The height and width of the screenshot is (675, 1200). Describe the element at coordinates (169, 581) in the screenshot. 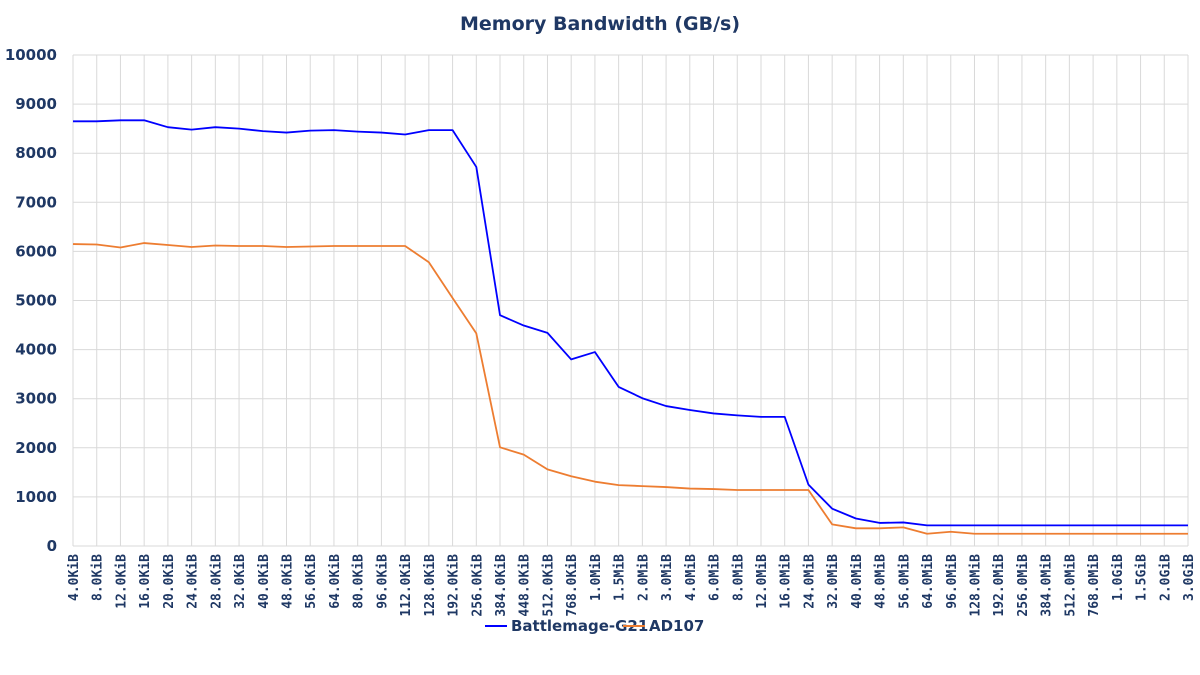

I see `x-tick-label: 20.0KiB` at that location.